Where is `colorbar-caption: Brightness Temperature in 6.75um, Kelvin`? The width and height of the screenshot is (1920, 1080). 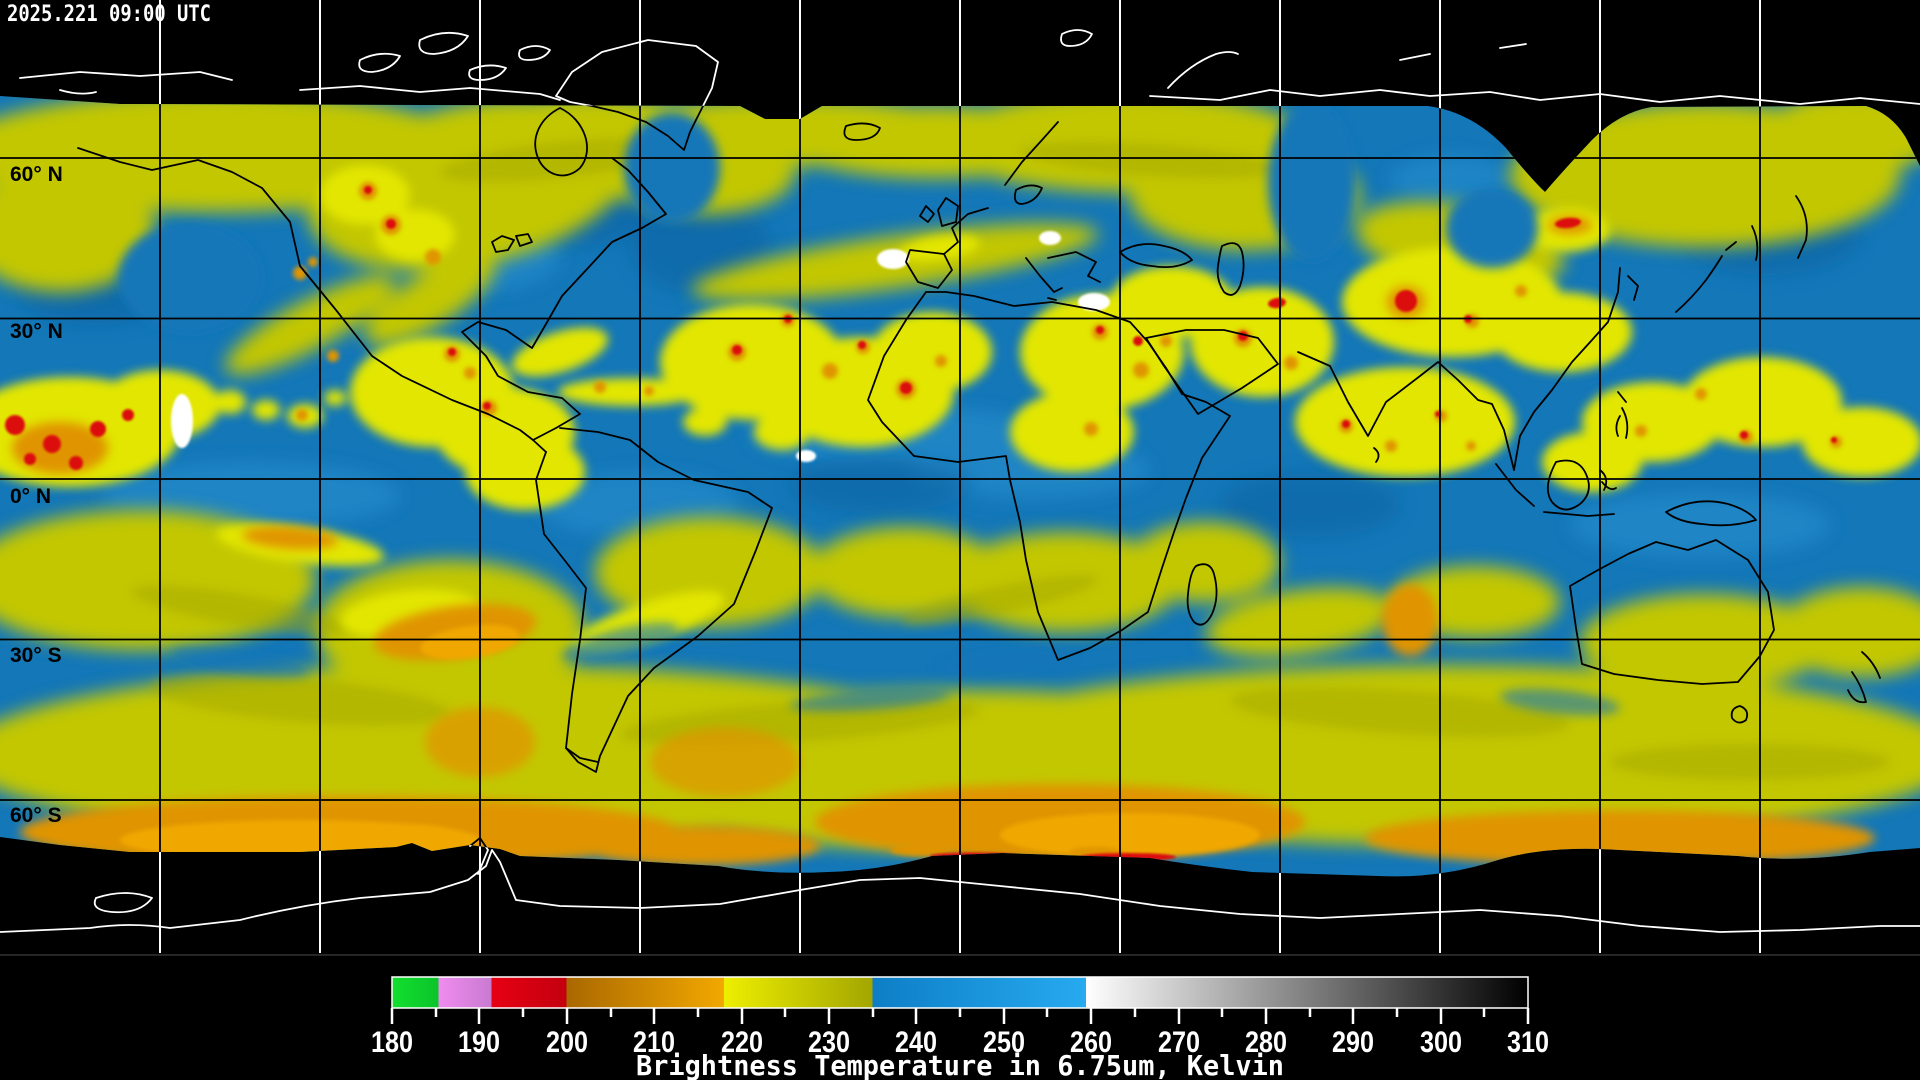 colorbar-caption: Brightness Temperature in 6.75um, Kelvin is located at coordinates (960, 1064).